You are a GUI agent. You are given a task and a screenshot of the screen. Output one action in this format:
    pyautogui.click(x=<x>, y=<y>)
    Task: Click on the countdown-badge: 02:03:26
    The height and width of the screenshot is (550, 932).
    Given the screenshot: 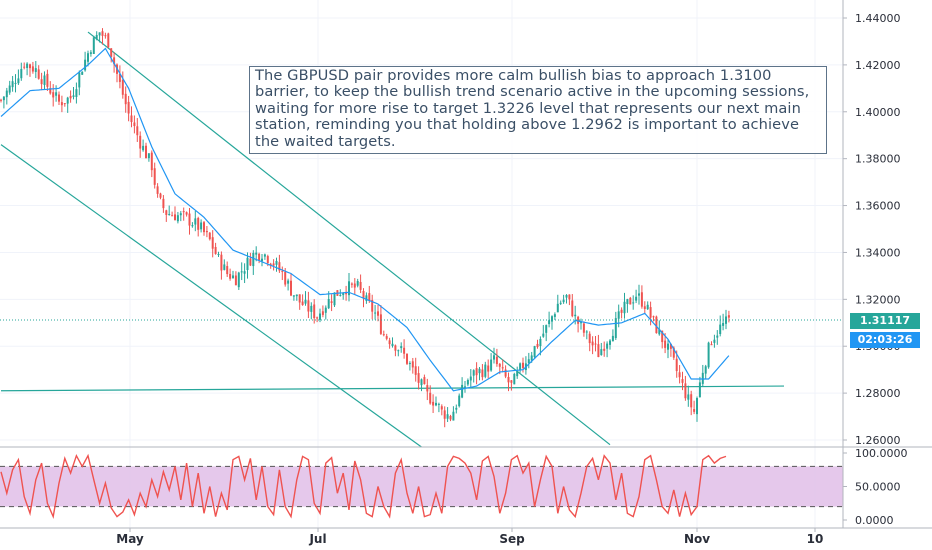 What is the action you would take?
    pyautogui.click(x=885, y=340)
    